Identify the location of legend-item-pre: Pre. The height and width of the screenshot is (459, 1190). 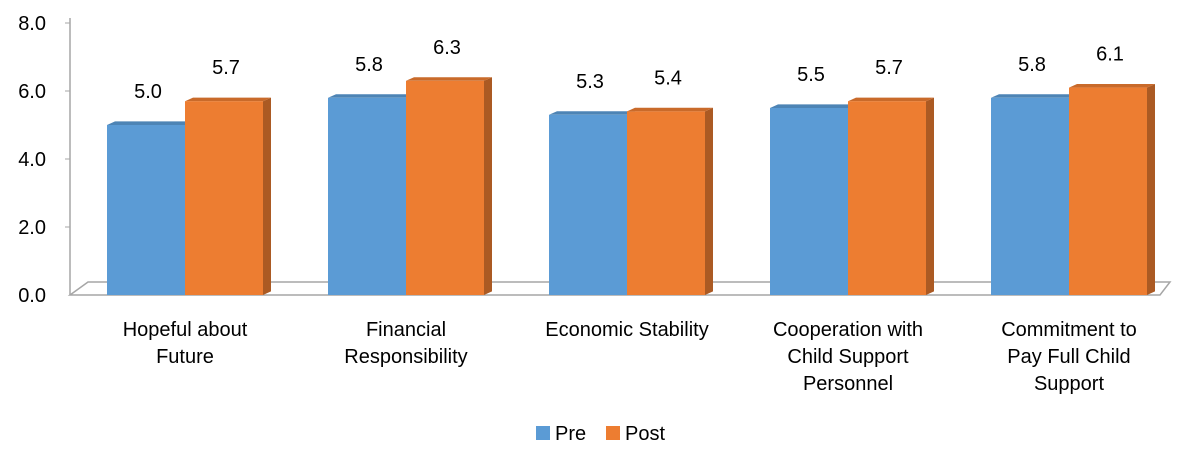
(561, 434).